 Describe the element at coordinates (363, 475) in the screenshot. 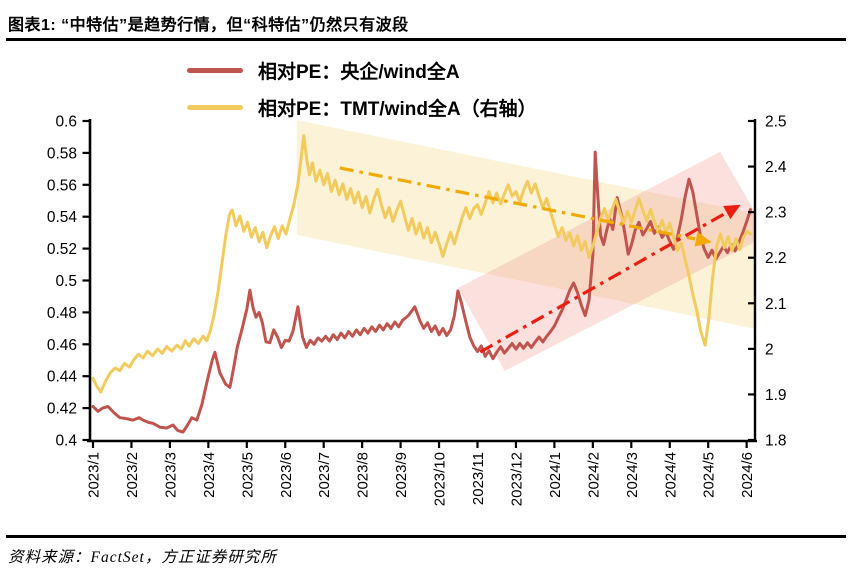

I see `x-axis-tick-label: 2023/8` at that location.